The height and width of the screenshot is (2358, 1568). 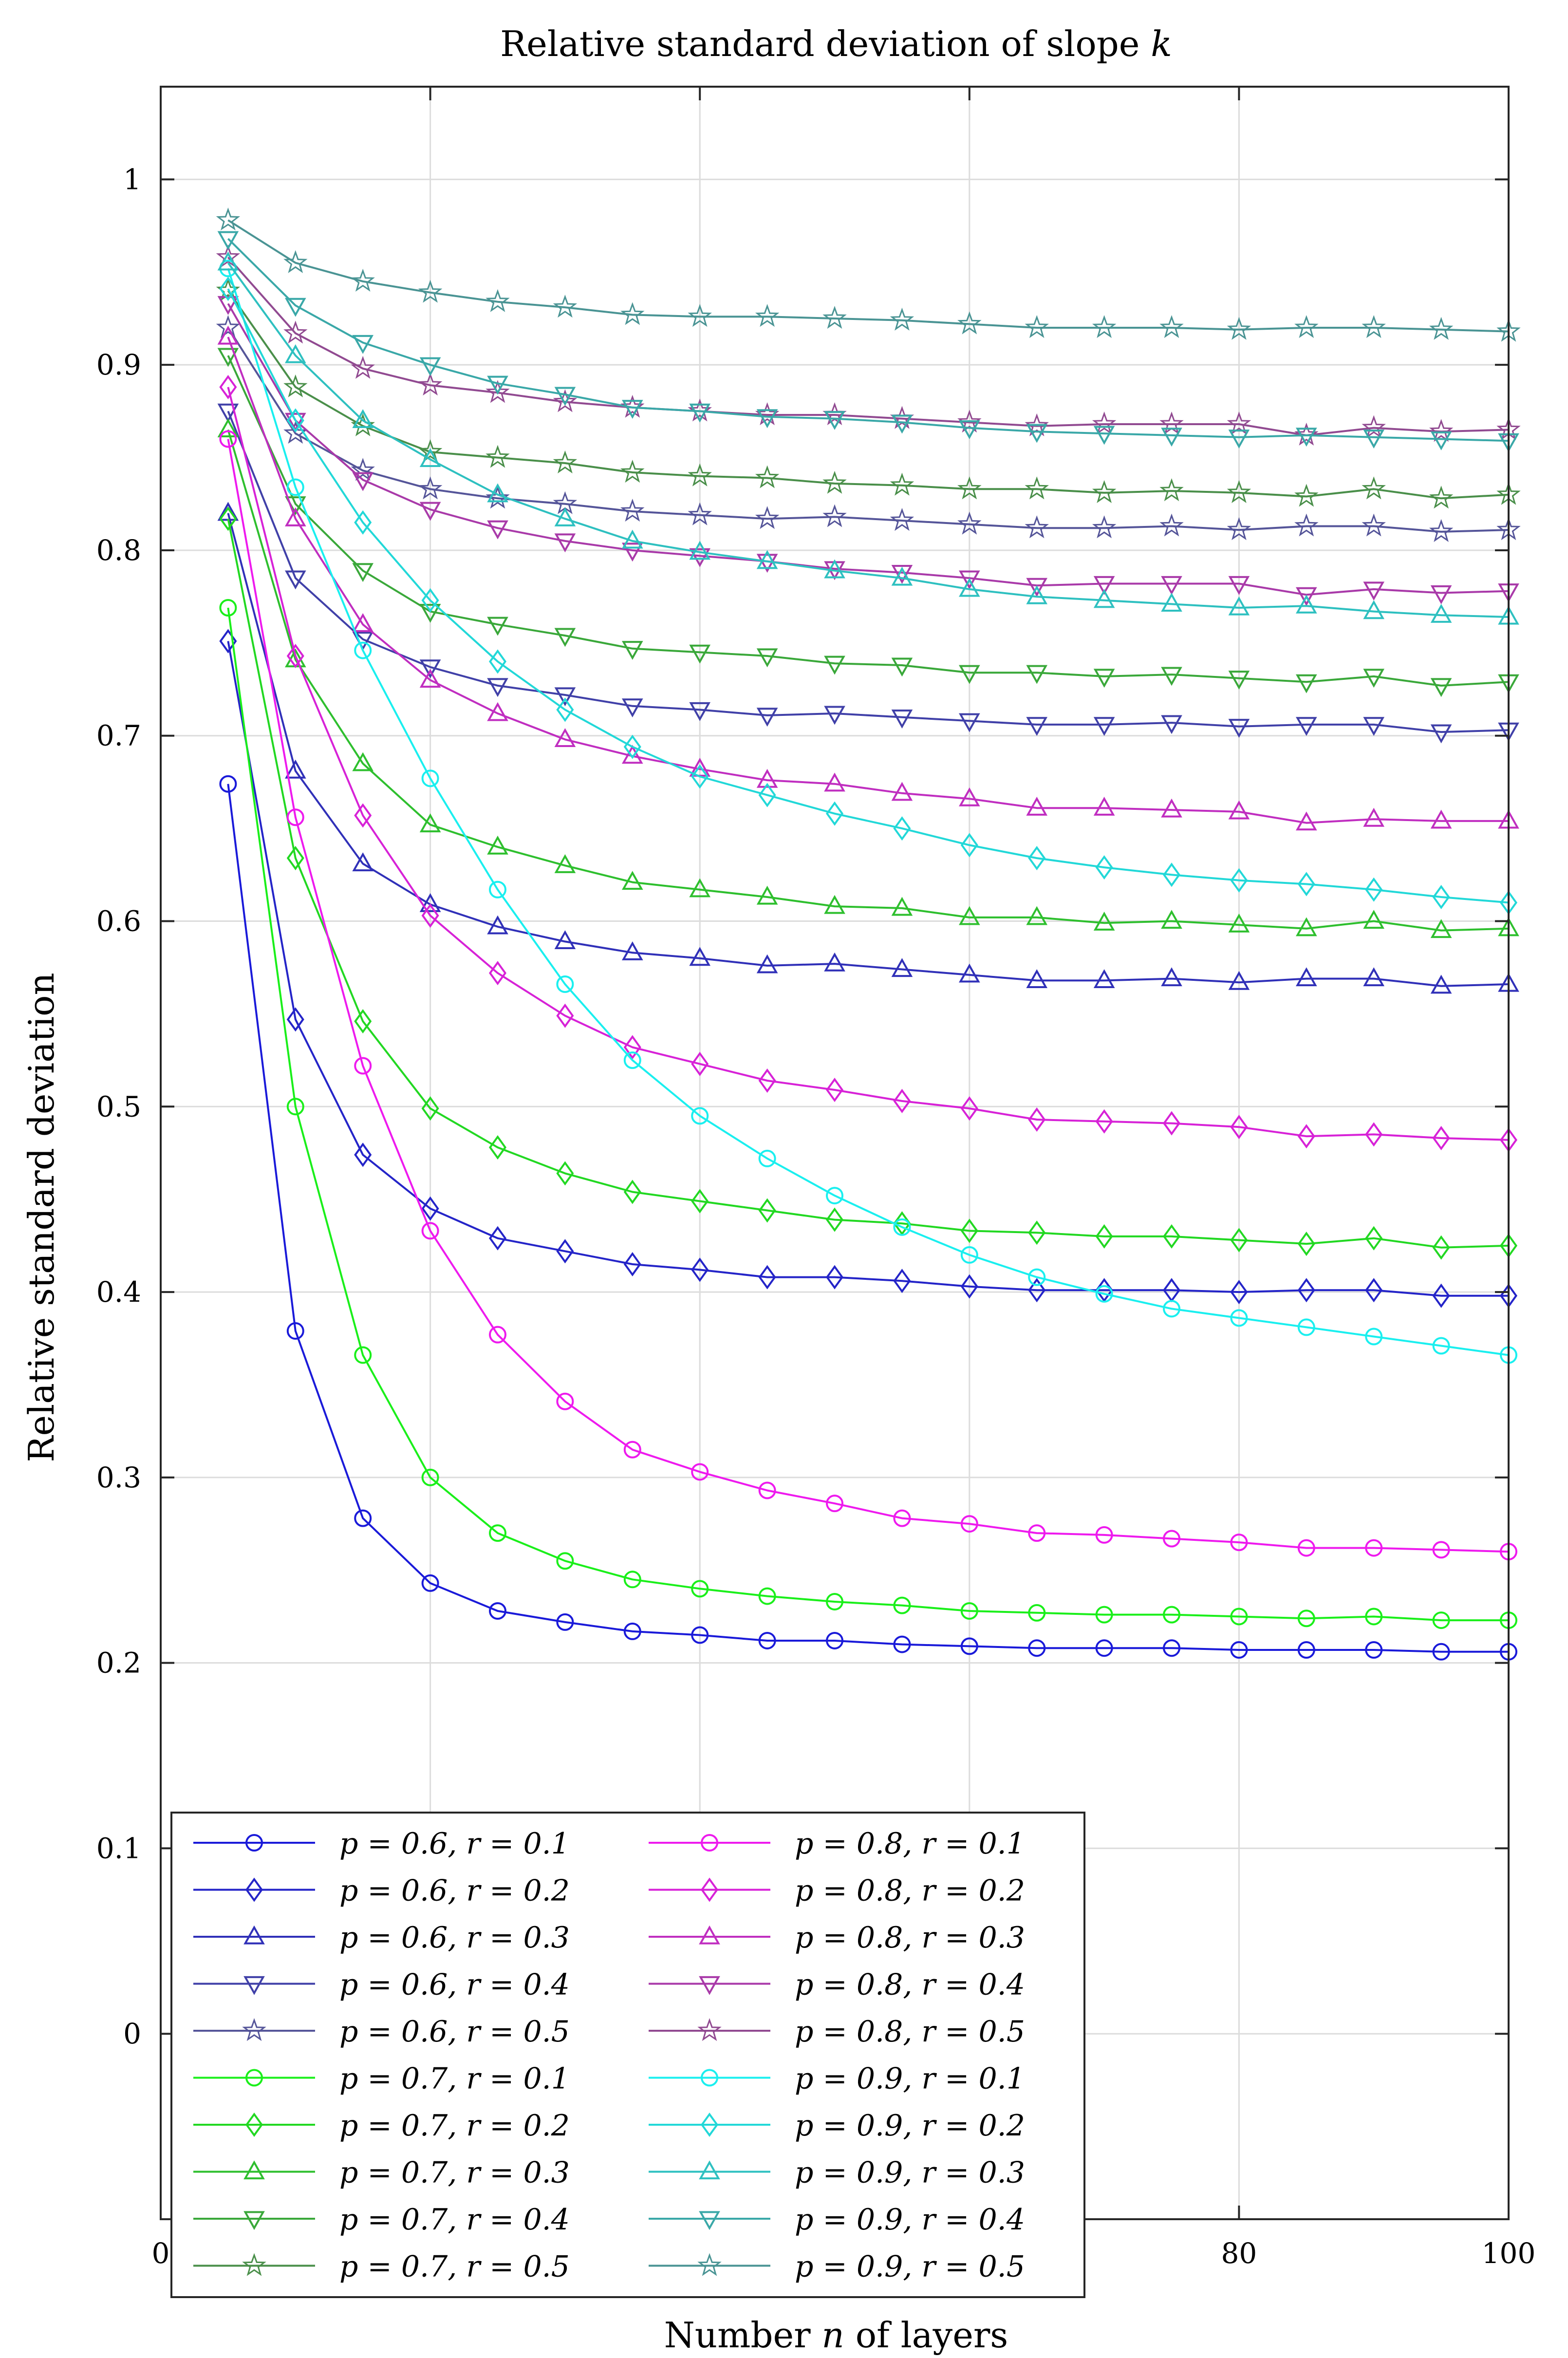 I want to click on legend-item: p = 0.7, r = 0.5, so click(x=381, y=2267).